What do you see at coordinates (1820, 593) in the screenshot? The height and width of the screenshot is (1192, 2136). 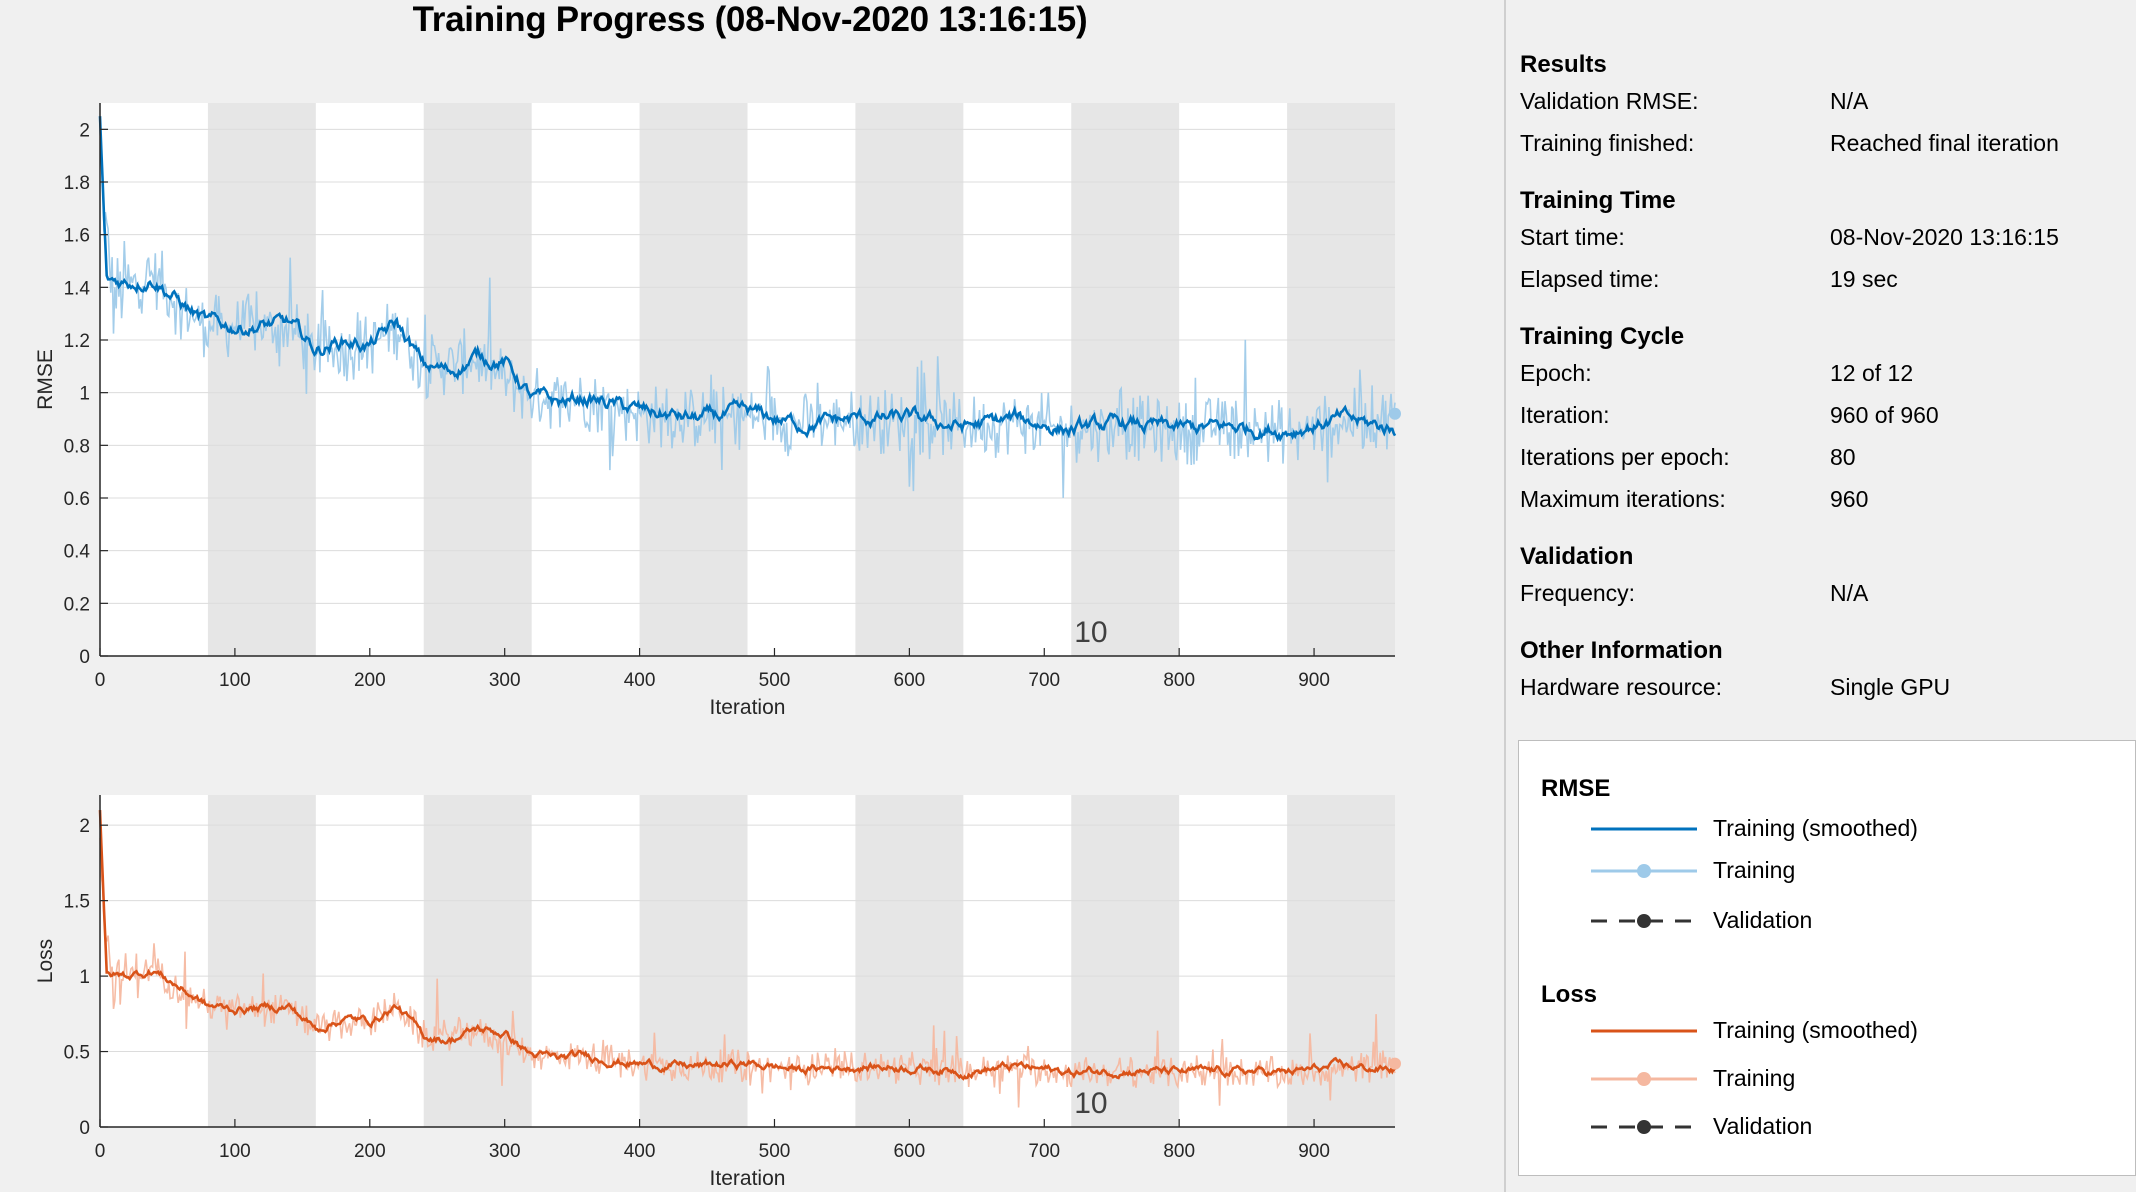 I see `info-row: Frequency: N/A` at bounding box center [1820, 593].